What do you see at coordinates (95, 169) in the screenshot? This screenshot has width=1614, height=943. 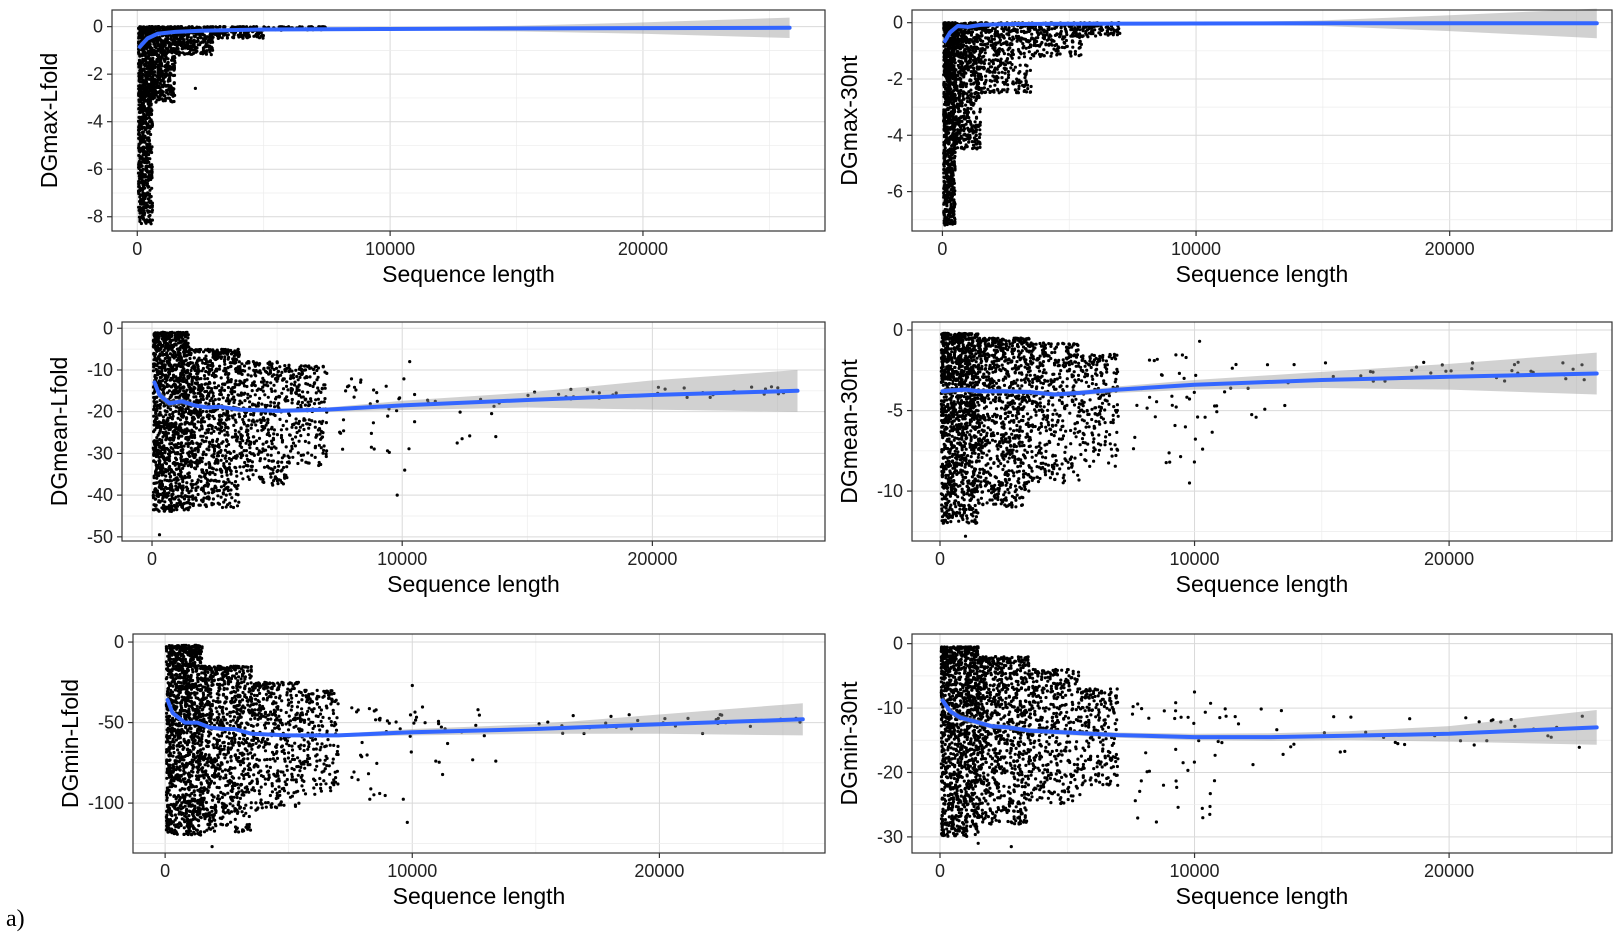 I see `y-tick-label: -6` at bounding box center [95, 169].